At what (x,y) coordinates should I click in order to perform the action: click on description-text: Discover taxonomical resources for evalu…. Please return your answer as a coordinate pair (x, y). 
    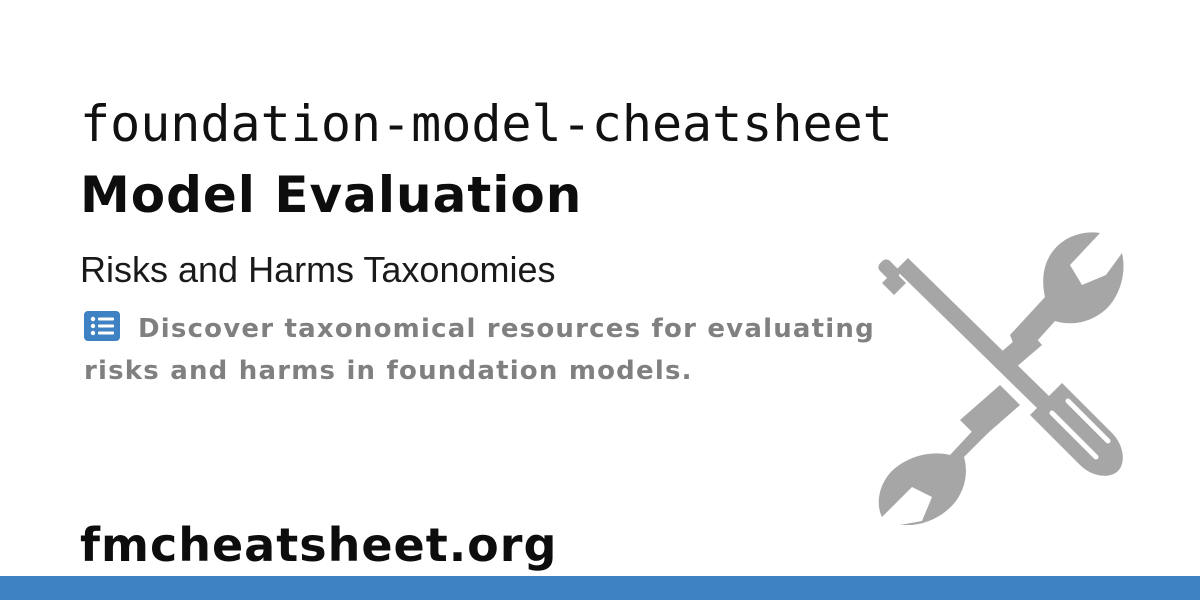
    Looking at the image, I should click on (479, 350).